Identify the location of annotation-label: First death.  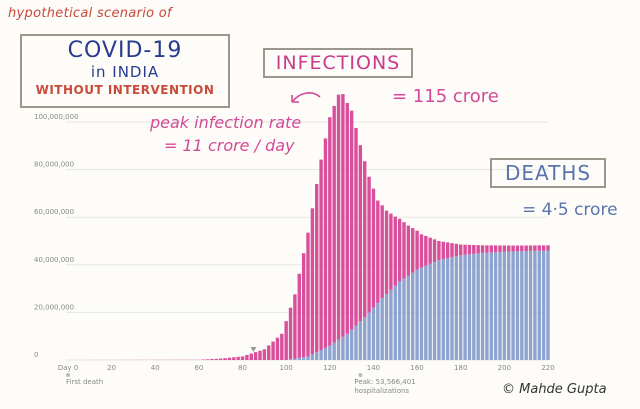
(84, 382).